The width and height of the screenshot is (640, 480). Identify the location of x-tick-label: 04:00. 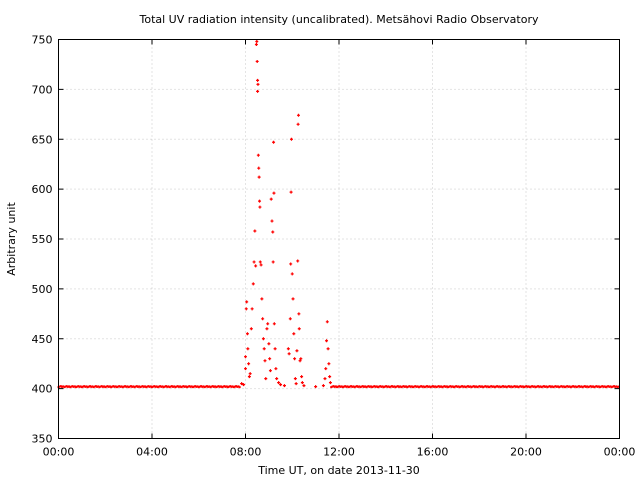
(152, 452).